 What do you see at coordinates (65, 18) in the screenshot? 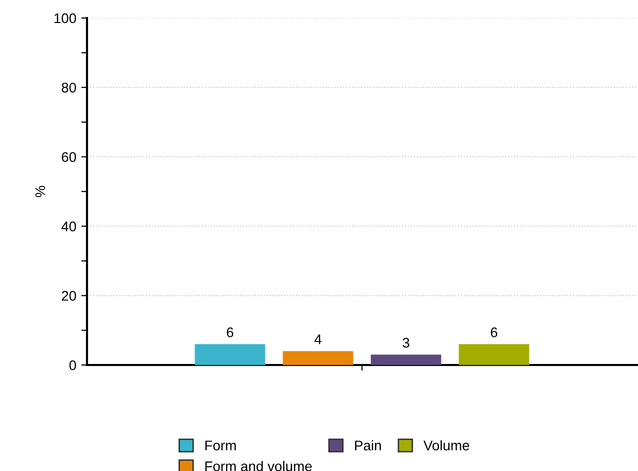
I see `y-tick-label: 100` at bounding box center [65, 18].